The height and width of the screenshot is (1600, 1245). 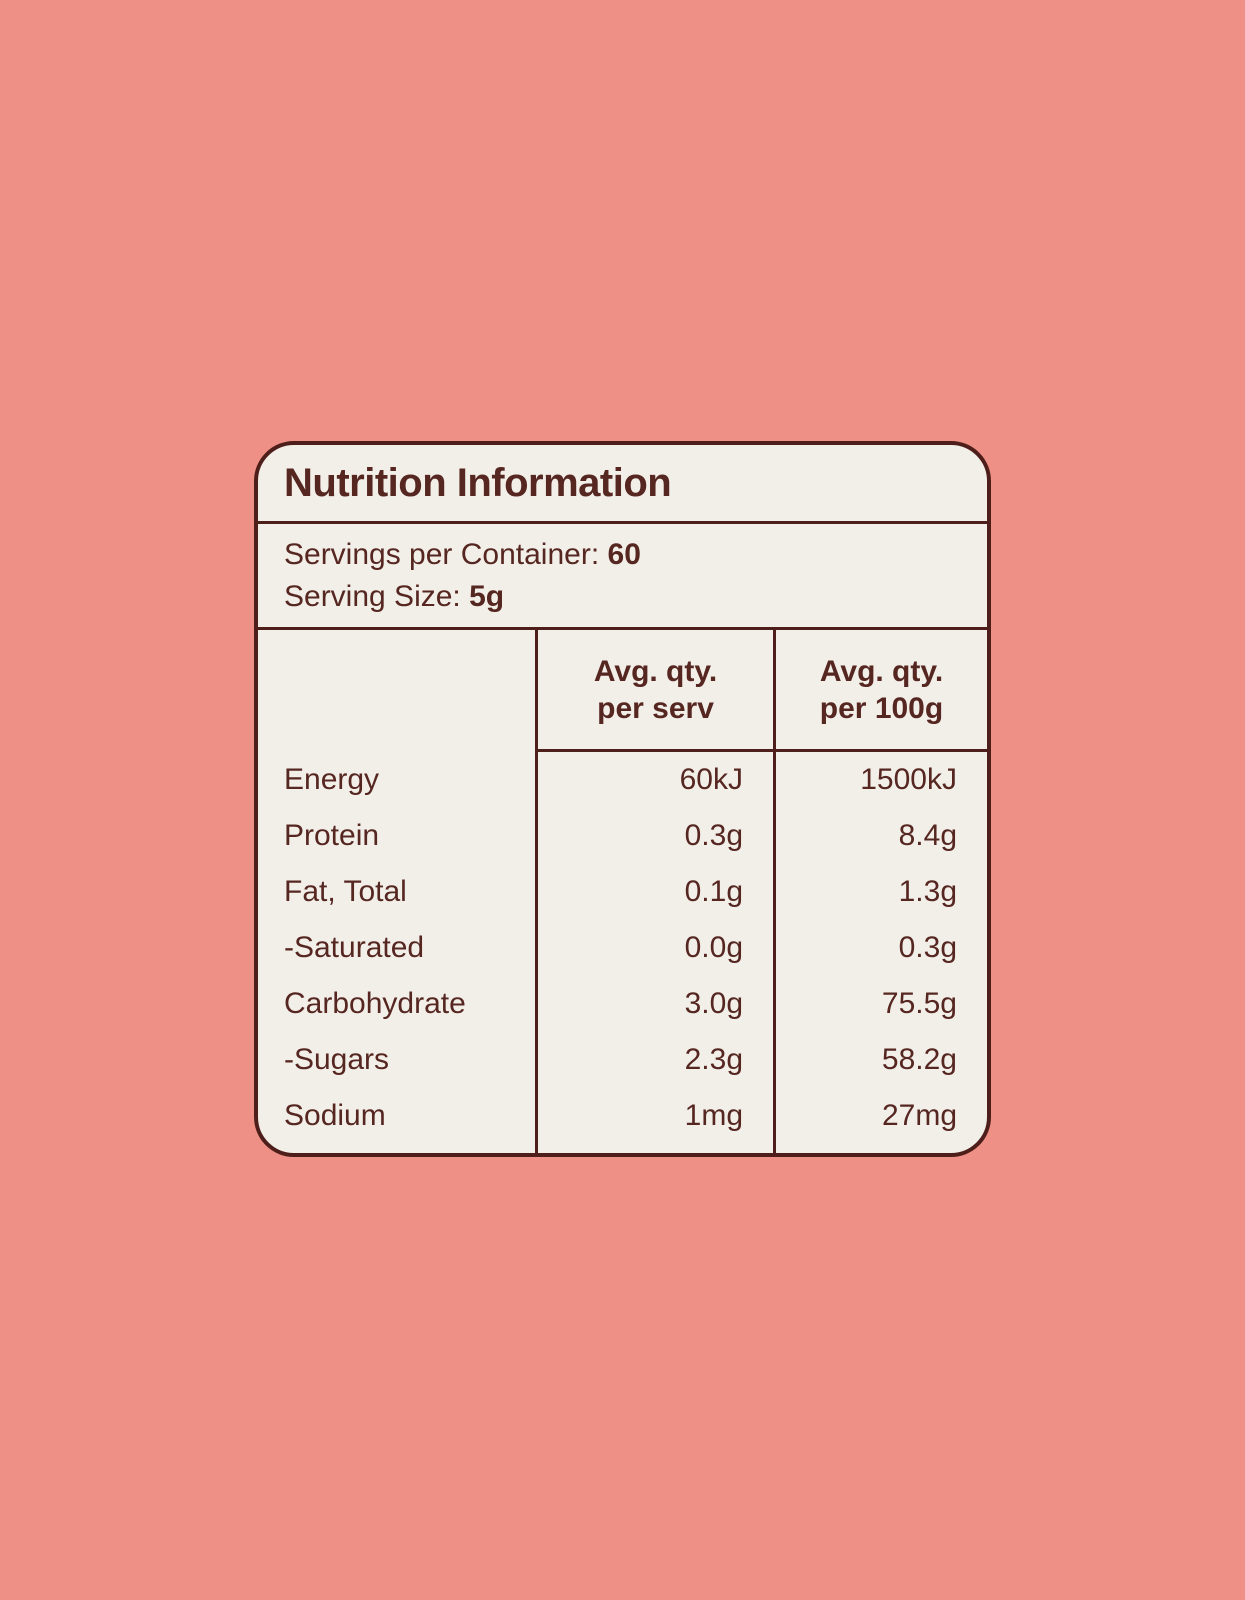 I want to click on row-value-sodium-per-100g: 27mg, so click(x=880, y=1116).